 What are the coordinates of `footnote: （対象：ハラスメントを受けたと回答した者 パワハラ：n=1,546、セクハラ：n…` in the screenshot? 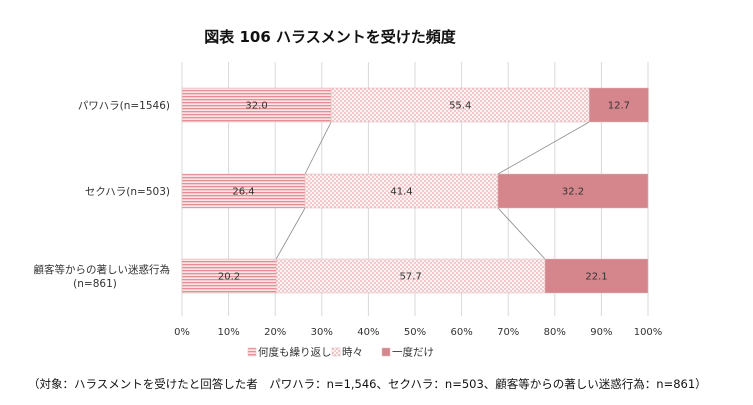 It's located at (367, 384).